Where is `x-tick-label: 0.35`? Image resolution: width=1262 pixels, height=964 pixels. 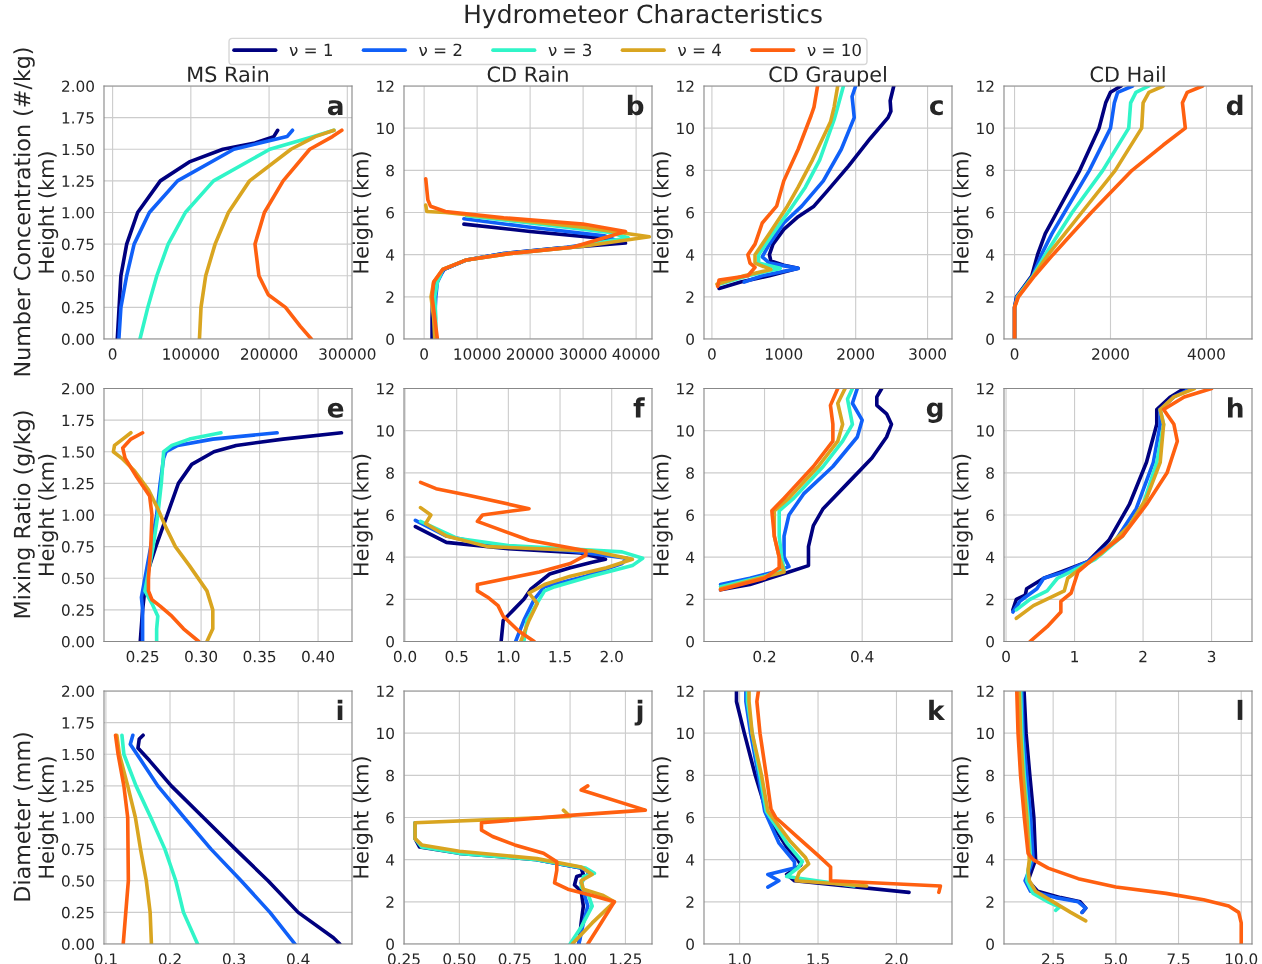 x-tick-label: 0.35 is located at coordinates (259, 656).